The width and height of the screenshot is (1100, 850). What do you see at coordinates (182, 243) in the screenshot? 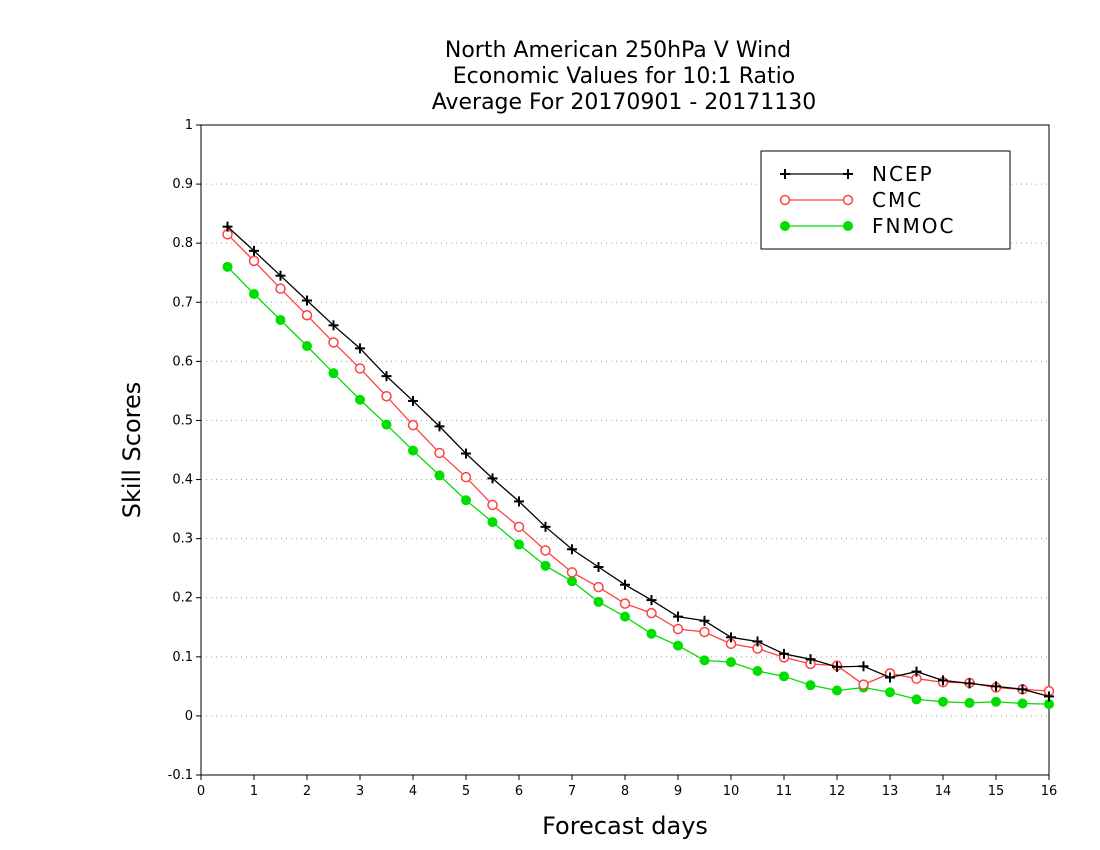
I see `y-tick-label: 0.8` at bounding box center [182, 243].